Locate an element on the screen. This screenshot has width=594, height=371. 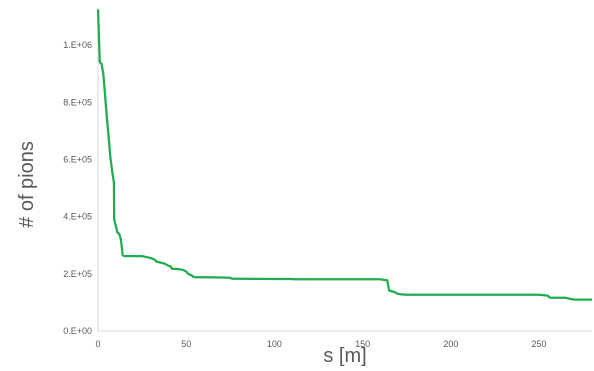
x-tick-label: 200 is located at coordinates (450, 344).